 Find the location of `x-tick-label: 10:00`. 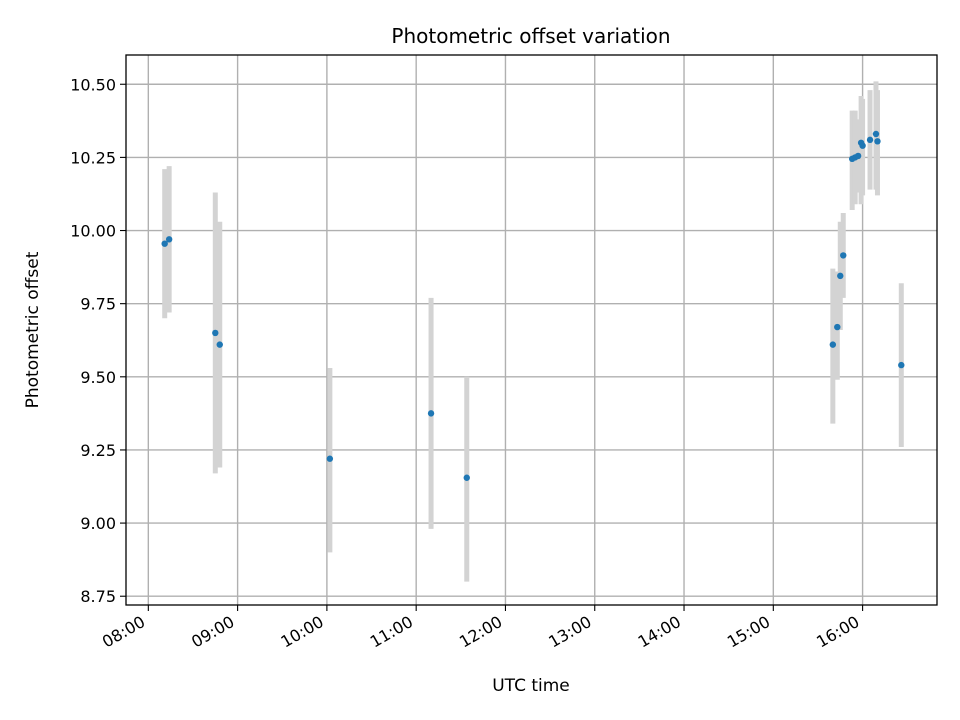

x-tick-label: 10:00 is located at coordinates (301, 632).